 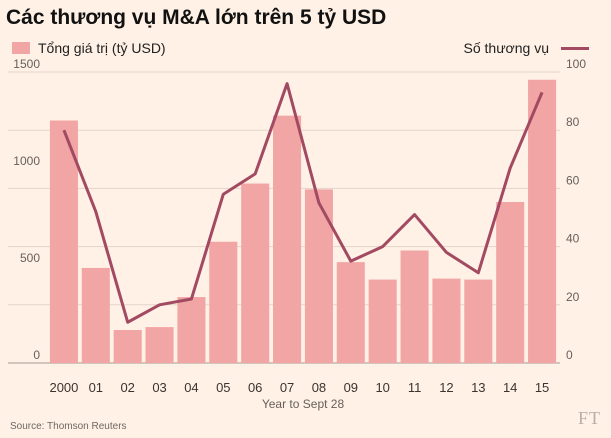 What do you see at coordinates (127, 387) in the screenshot?
I see `x-tick-label: 02` at bounding box center [127, 387].